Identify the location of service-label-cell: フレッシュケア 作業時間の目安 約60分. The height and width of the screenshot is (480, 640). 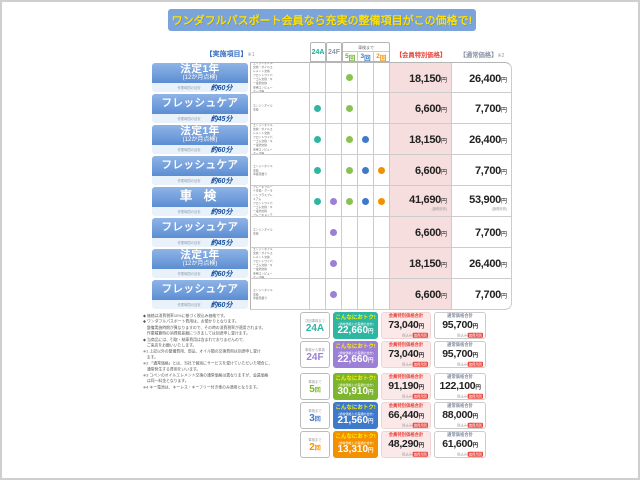
(200, 170).